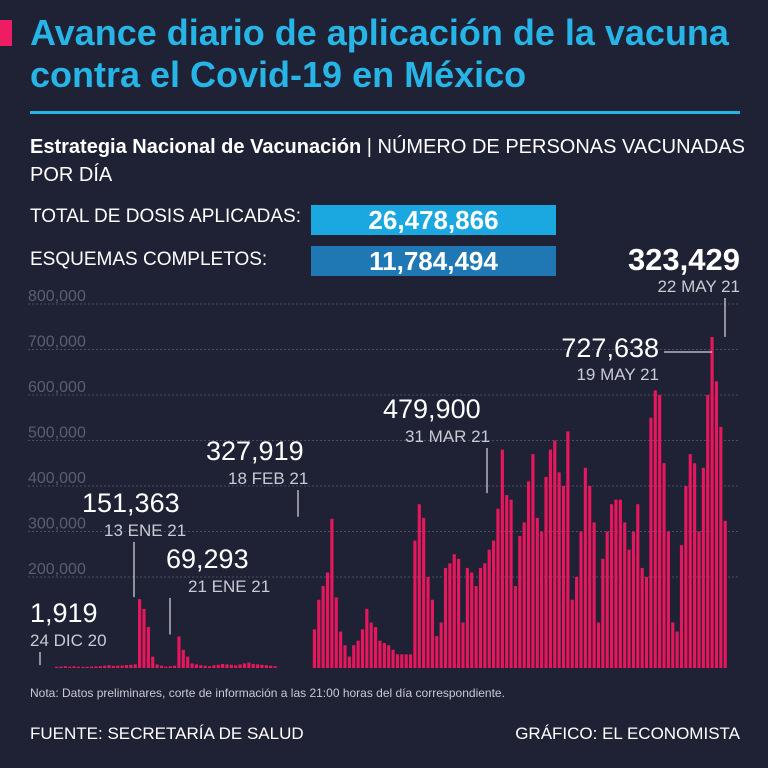  I want to click on annotation-date: 13 ENE 21, so click(145, 530).